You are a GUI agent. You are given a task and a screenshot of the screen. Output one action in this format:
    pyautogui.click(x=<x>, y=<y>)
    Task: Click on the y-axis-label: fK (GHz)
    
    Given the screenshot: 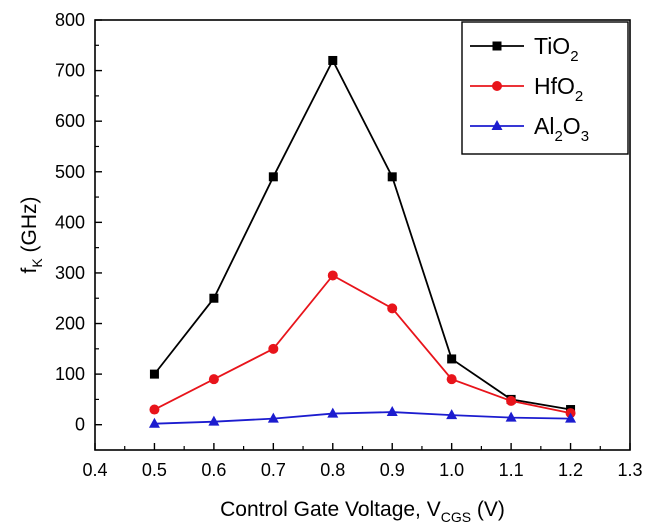 What is the action you would take?
    pyautogui.click(x=31, y=234)
    